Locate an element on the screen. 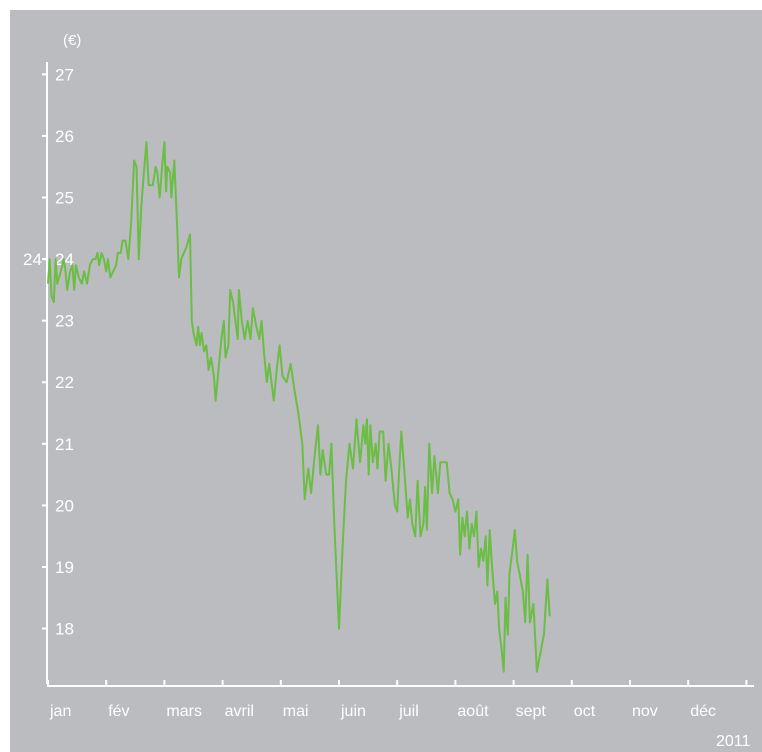 This screenshot has height=752, width=762. y-tick-label: 27 is located at coordinates (64, 74).